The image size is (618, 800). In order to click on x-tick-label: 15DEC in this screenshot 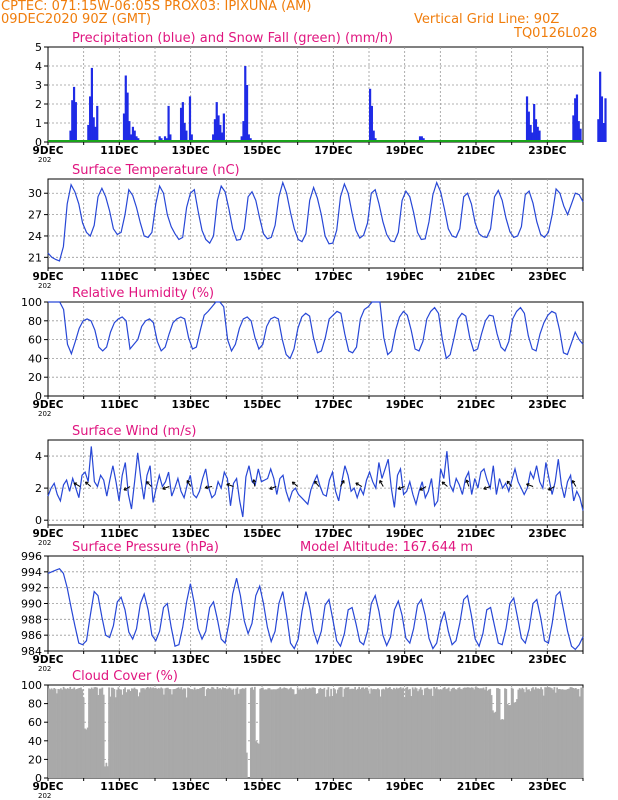, I will do `click(262, 151)`.